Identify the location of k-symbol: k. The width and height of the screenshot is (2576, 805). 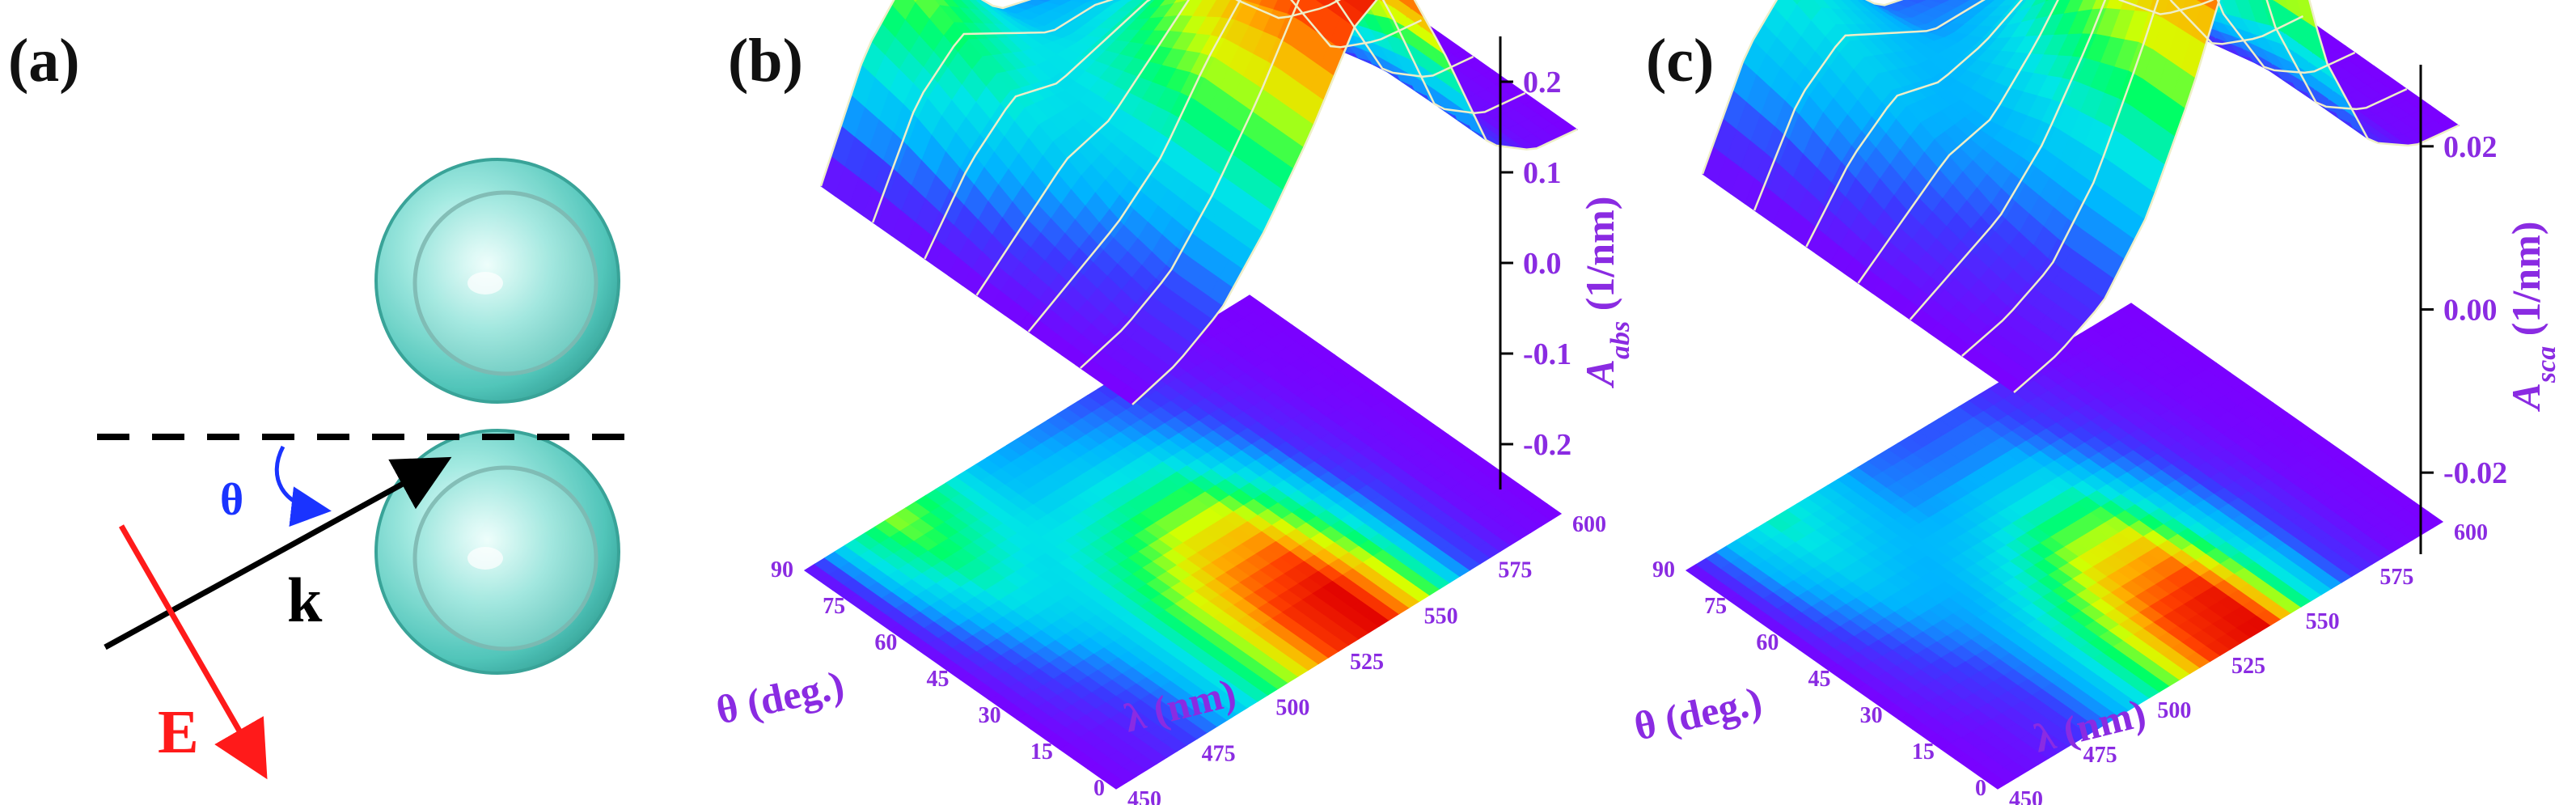
(305, 600).